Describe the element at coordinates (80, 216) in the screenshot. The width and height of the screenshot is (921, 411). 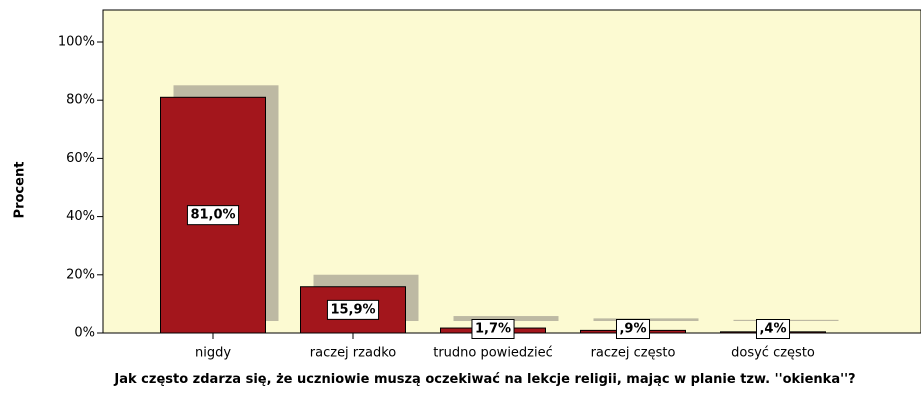
I see `y-tick-label: 40%` at that location.